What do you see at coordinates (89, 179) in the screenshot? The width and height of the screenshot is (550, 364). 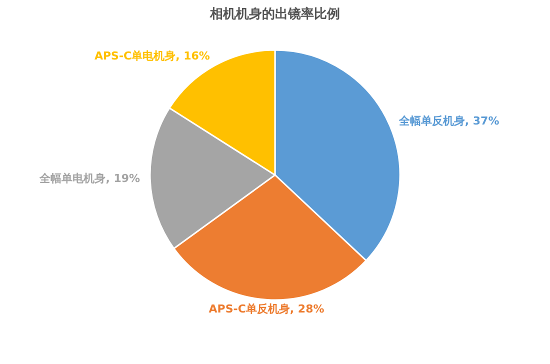 I see `slice-label: 全幅单电机身, 19%` at bounding box center [89, 179].